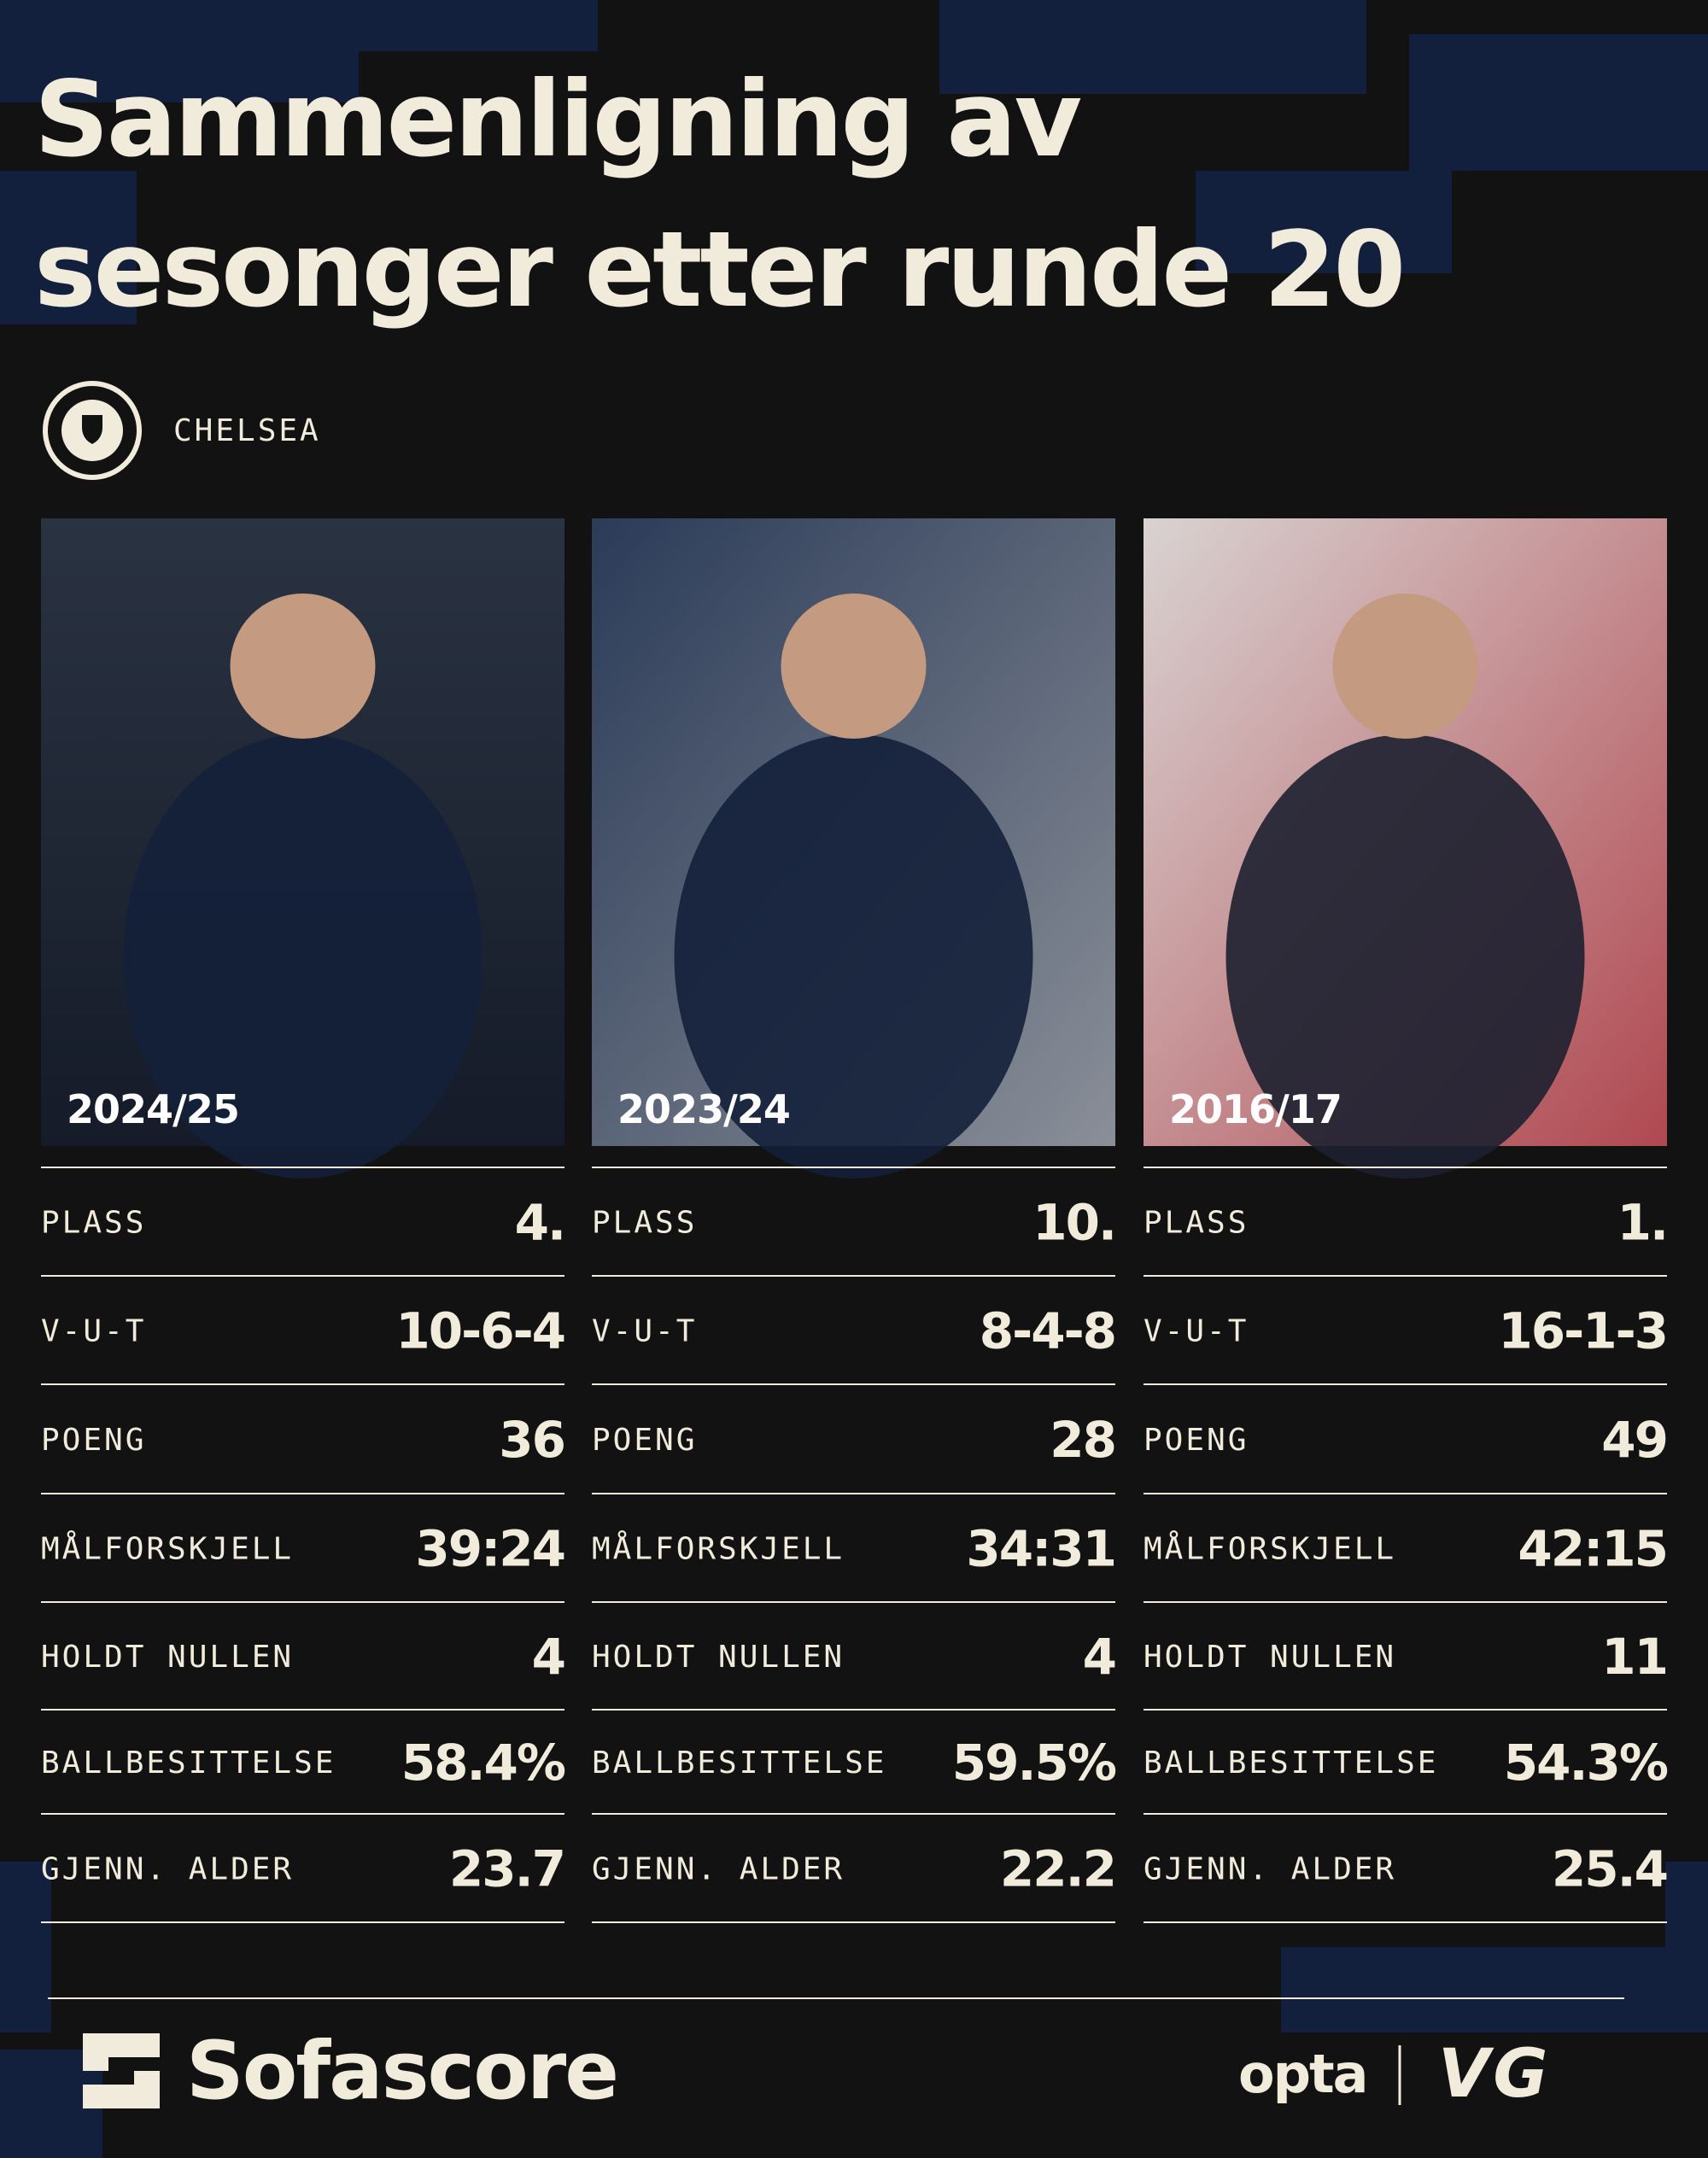 This screenshot has height=2158, width=1708. Describe the element at coordinates (1634, 1440) in the screenshot. I see `stat-value: 49` at that location.